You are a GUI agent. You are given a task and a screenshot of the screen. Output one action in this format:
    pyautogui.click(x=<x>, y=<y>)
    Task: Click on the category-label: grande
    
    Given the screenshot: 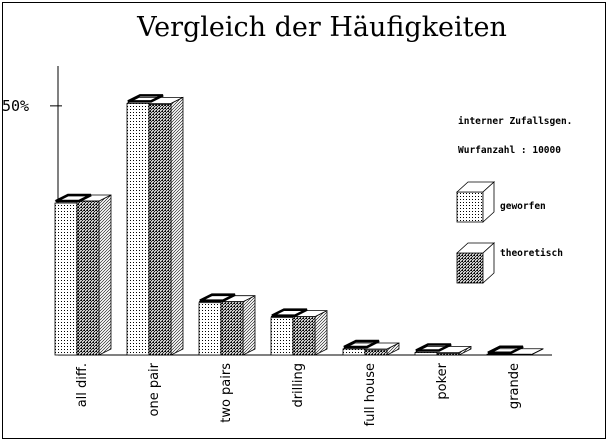 What is the action you would take?
    pyautogui.click(x=514, y=386)
    